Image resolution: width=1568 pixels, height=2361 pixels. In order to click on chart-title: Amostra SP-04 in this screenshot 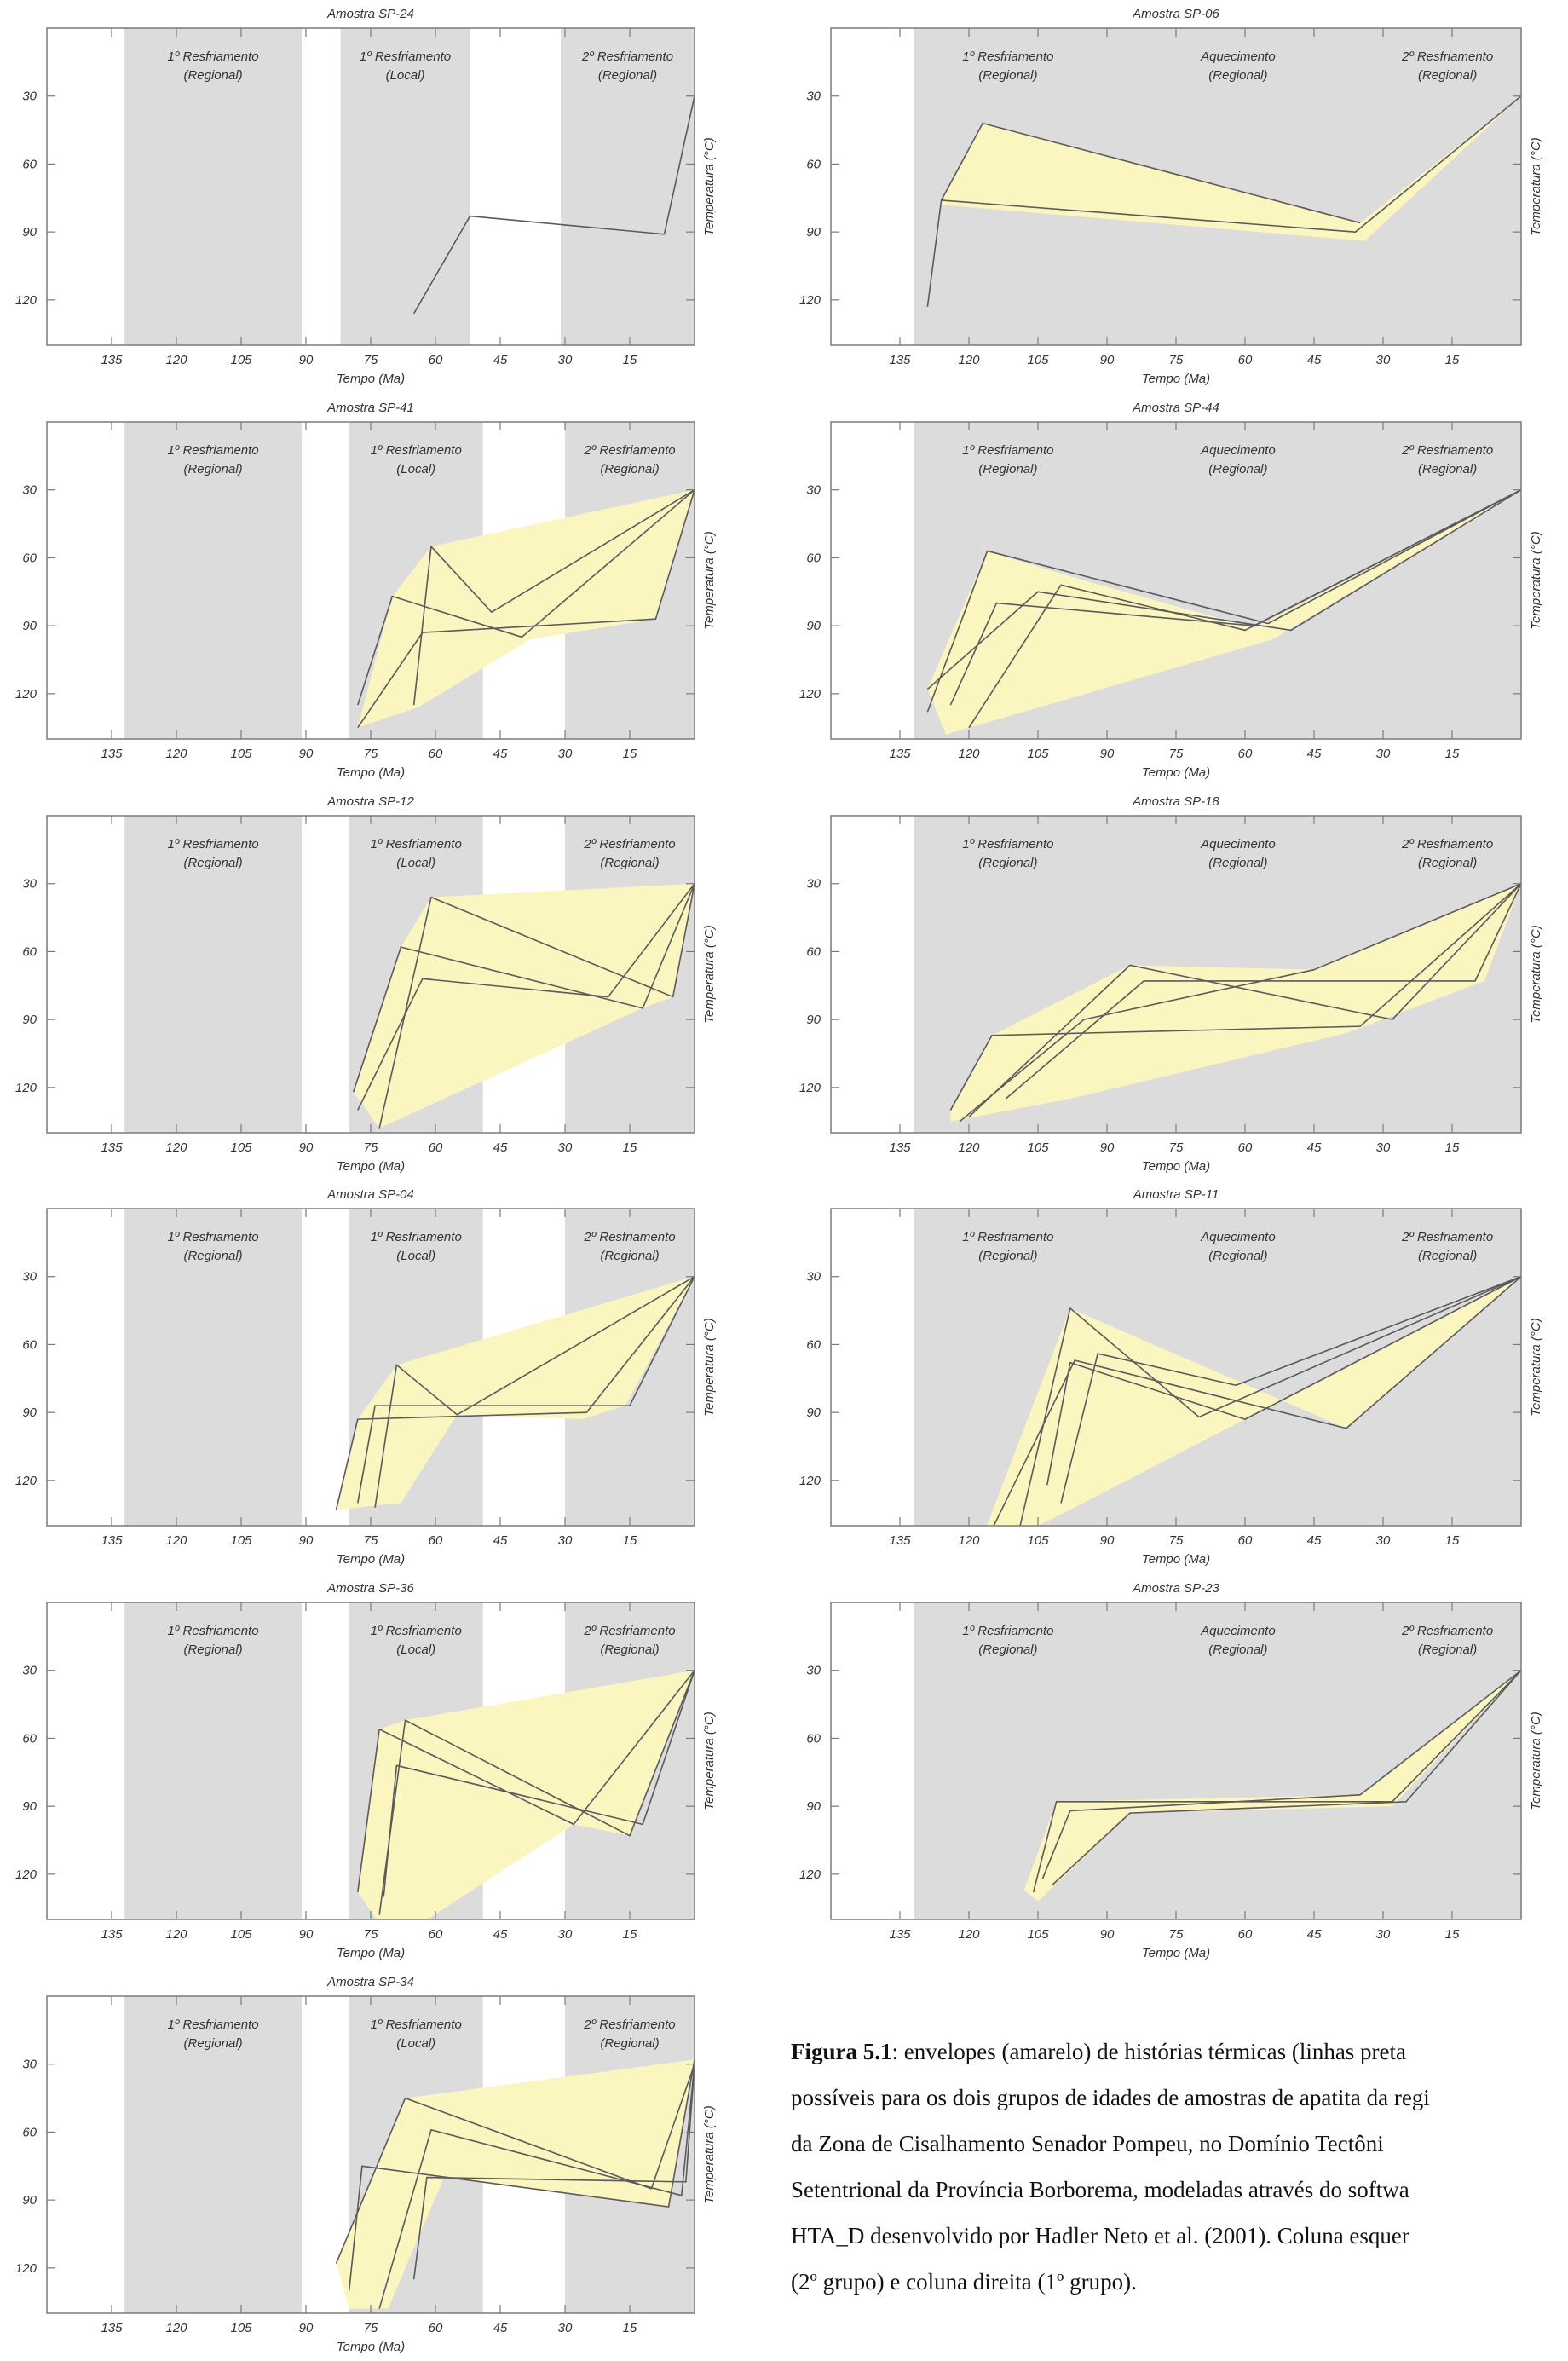, I will do `click(370, 1194)`.